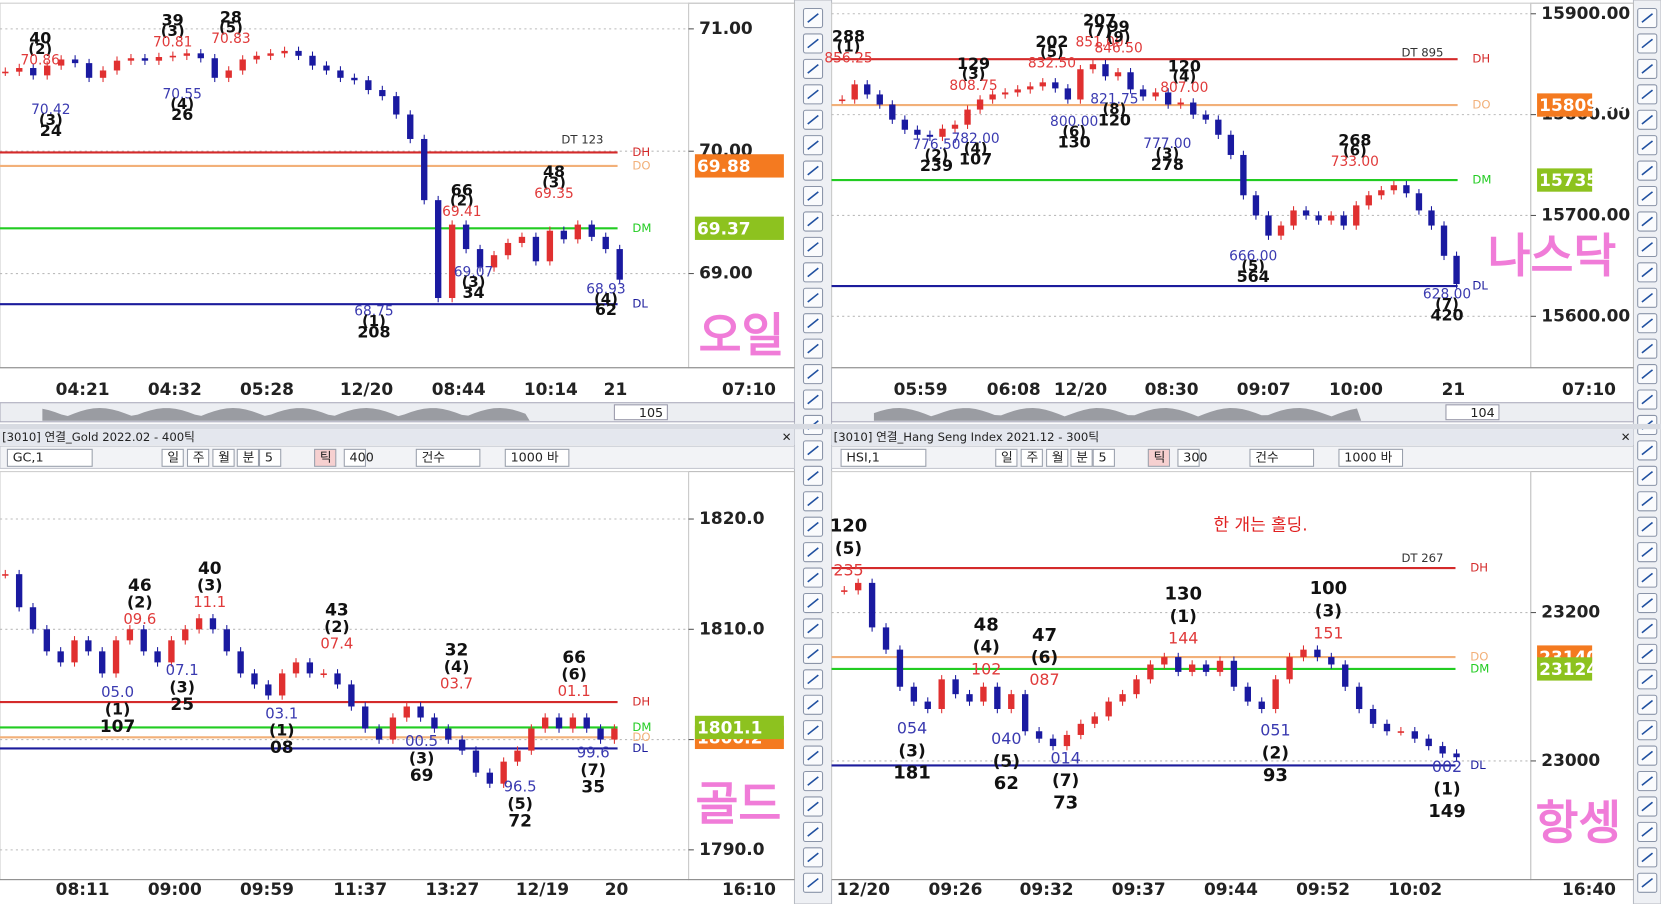 The height and width of the screenshot is (904, 1661). I want to click on swing-count: 69, so click(422, 775).